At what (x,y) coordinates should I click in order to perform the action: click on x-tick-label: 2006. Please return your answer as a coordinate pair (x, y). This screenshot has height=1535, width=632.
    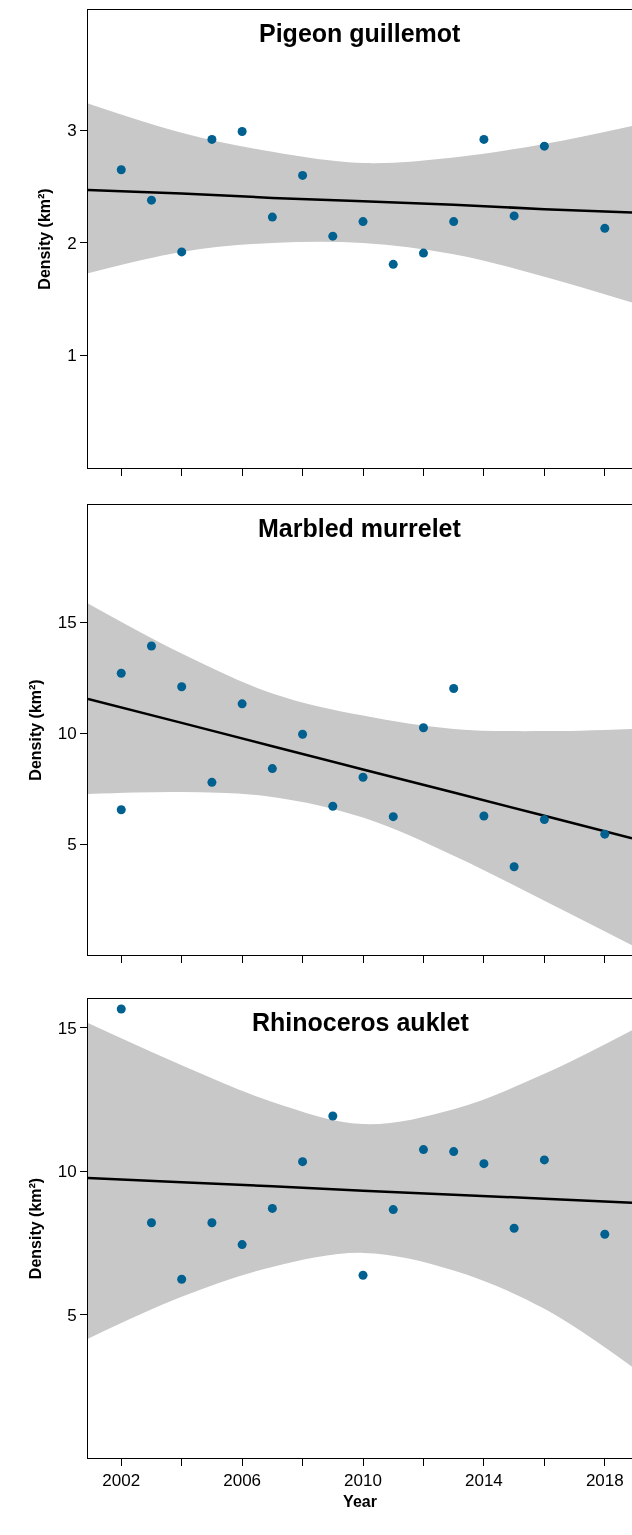
    Looking at the image, I should click on (242, 1481).